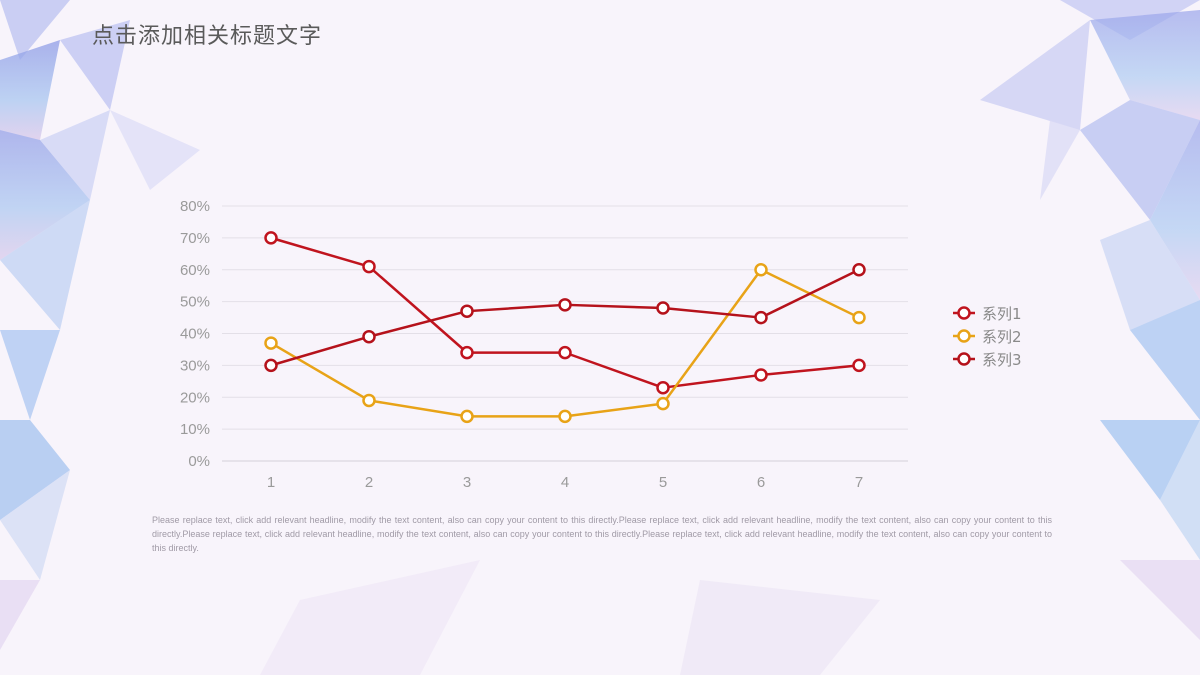  I want to click on y-tick-label: 60%, so click(195, 270).